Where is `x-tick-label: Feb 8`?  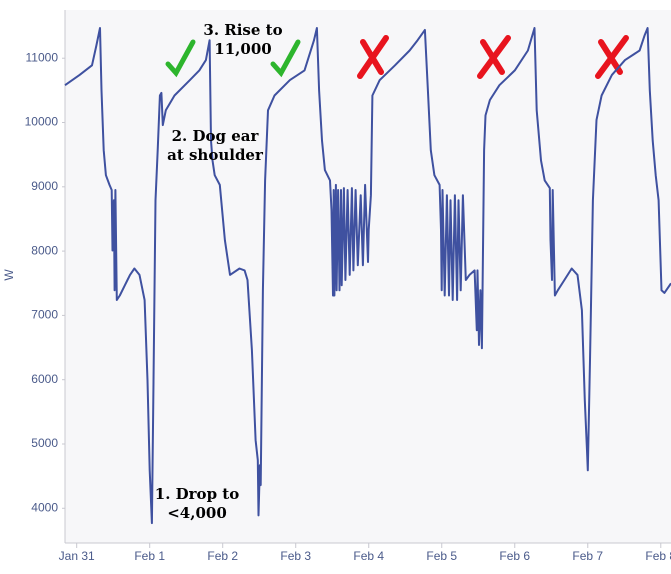
x-tick-label: Feb 8 is located at coordinates (658, 556).